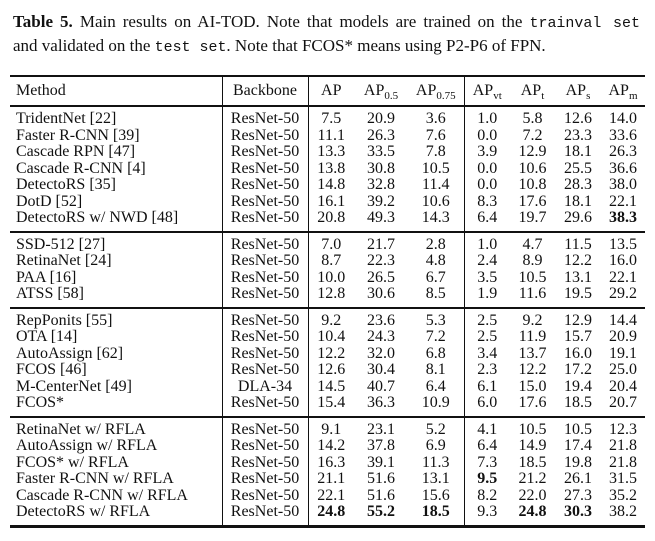 The image size is (655, 541). What do you see at coordinates (81, 168) in the screenshot?
I see `method-cell: Cascade R-CNN [4]` at bounding box center [81, 168].